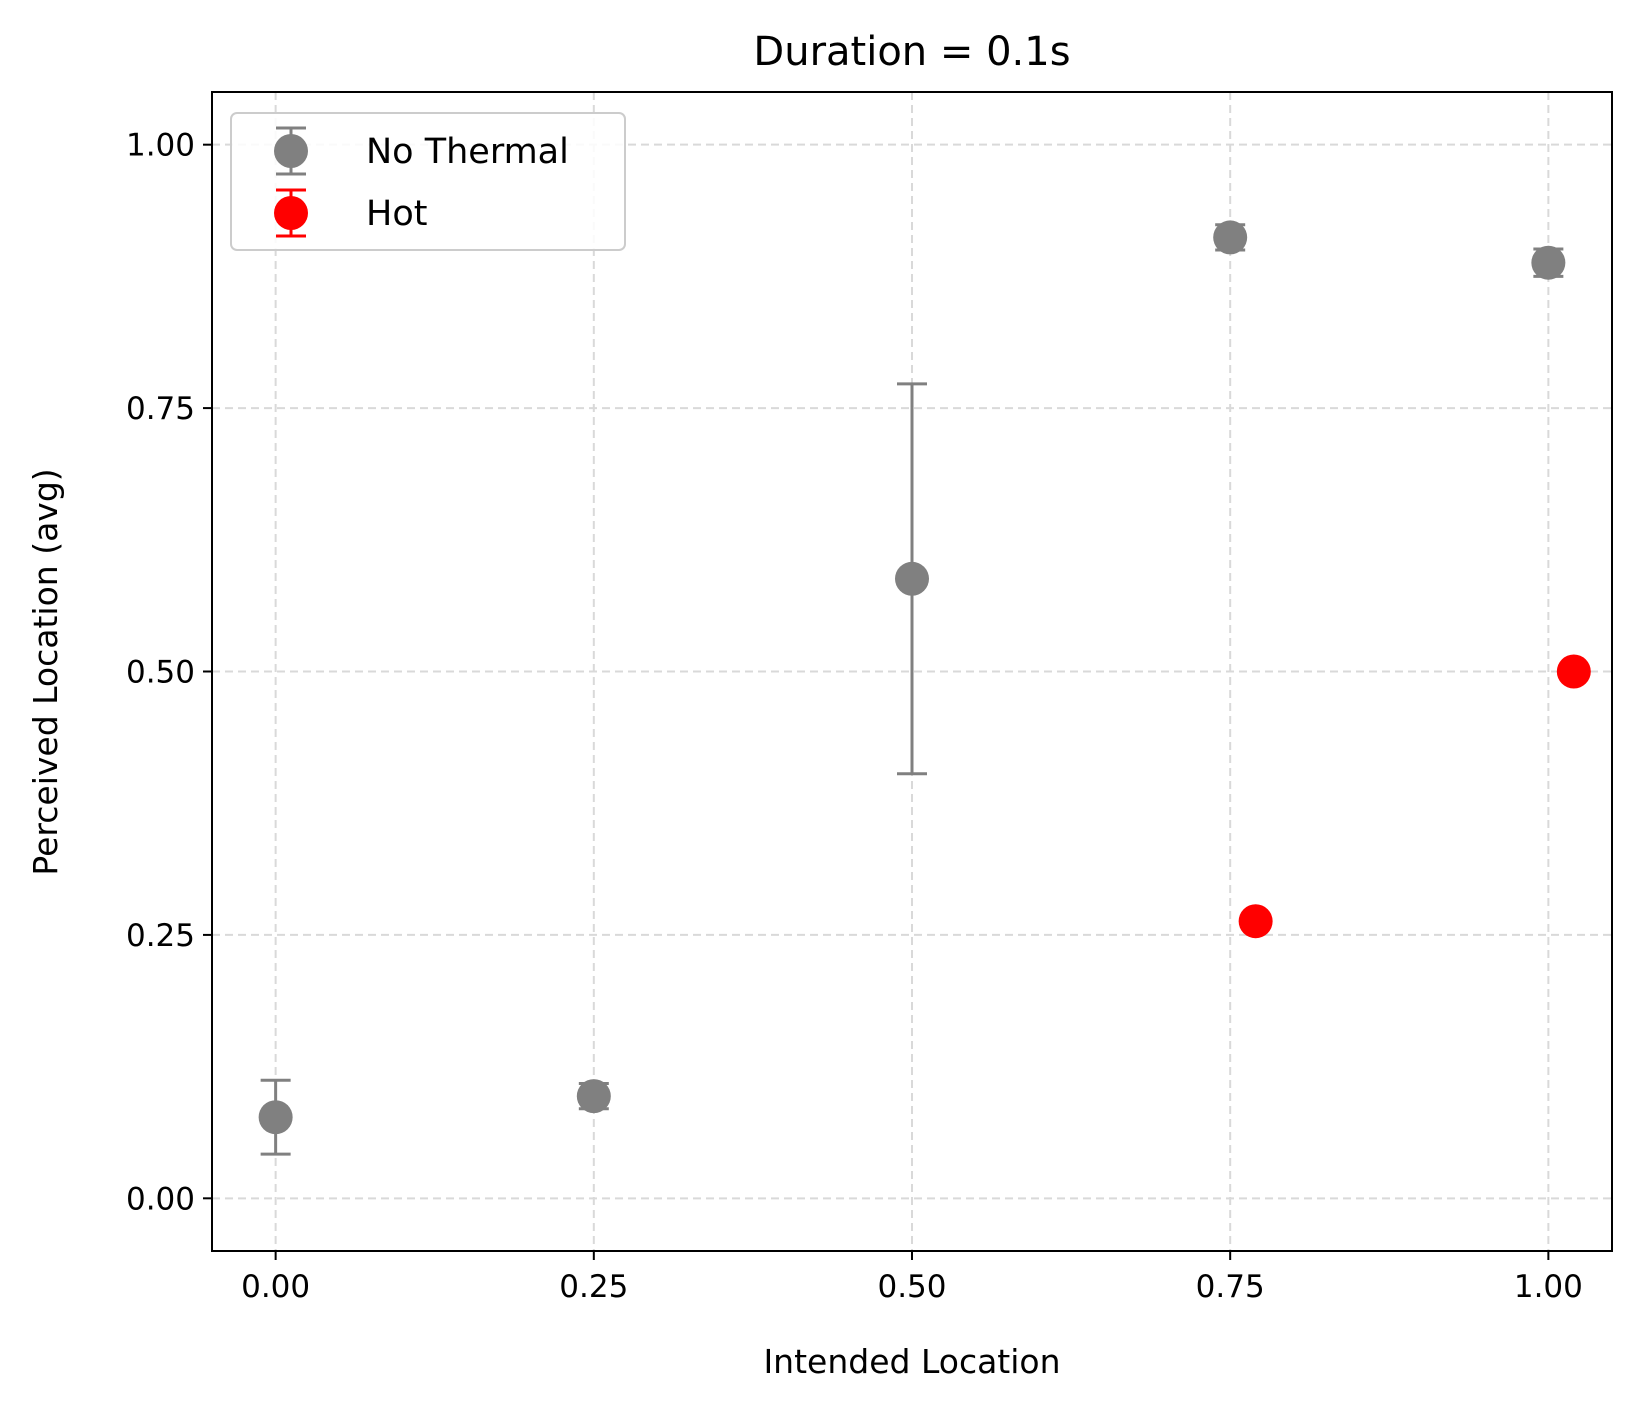  Describe the element at coordinates (160, 1199) in the screenshot. I see `y-tick-label: 0.00` at that location.